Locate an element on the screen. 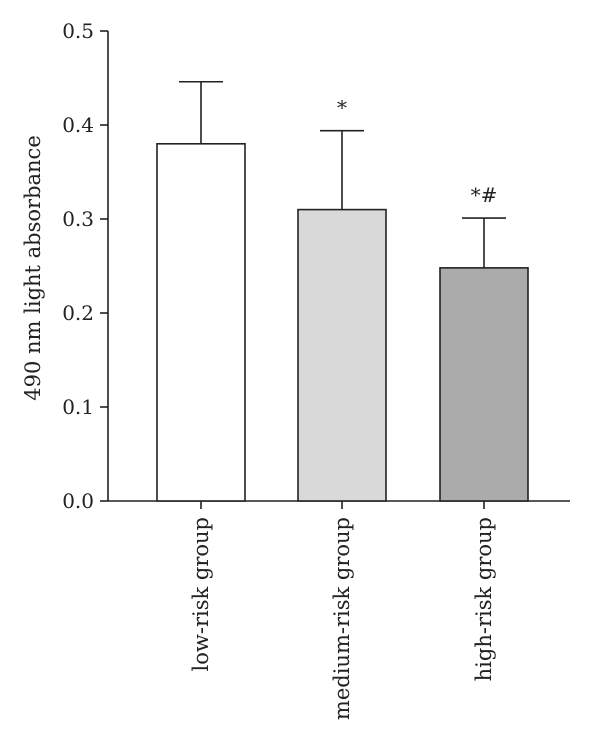 This screenshot has height=738, width=600. significance-marker: * is located at coordinates (342, 108).